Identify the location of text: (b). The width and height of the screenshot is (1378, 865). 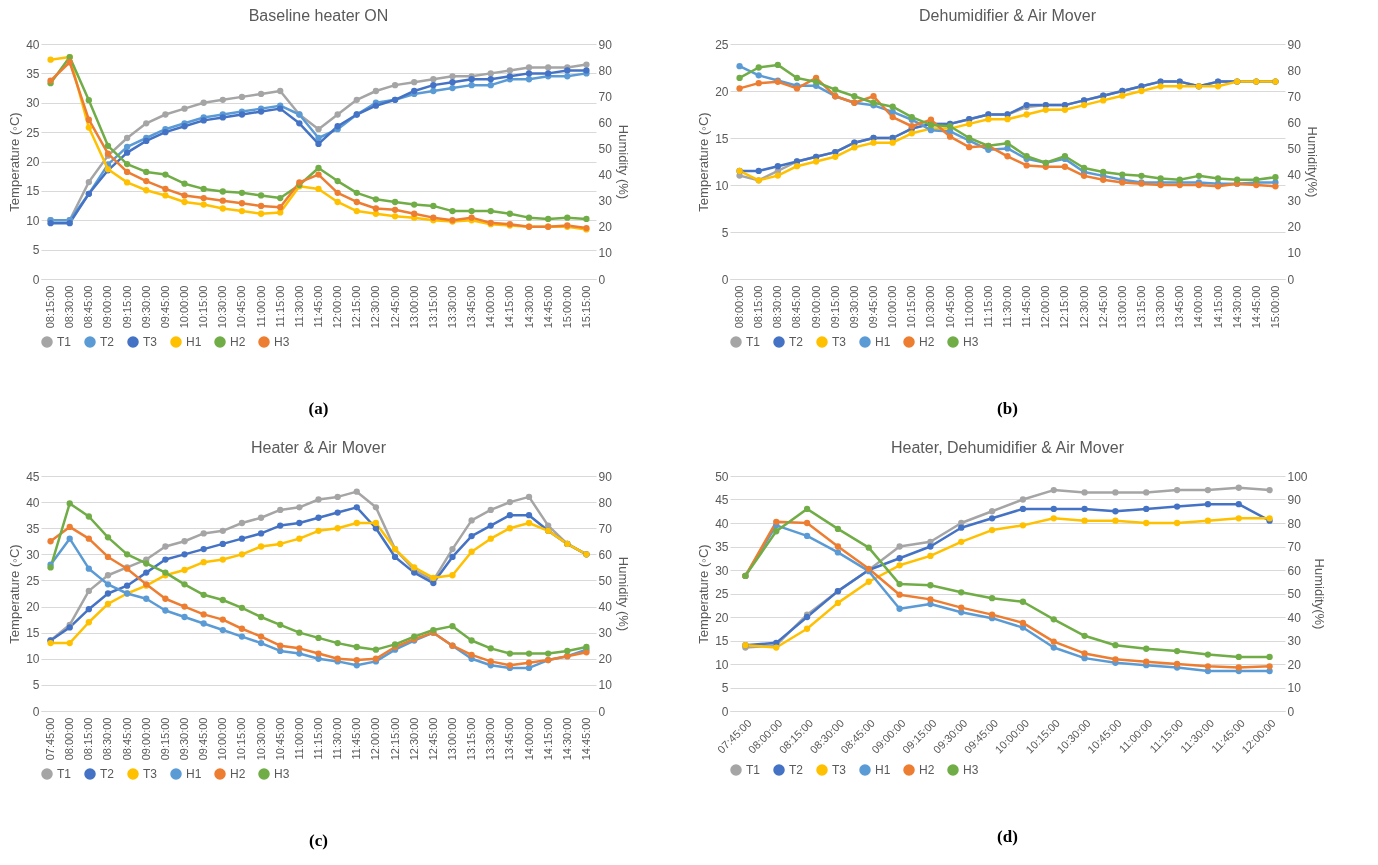
(1007, 408).